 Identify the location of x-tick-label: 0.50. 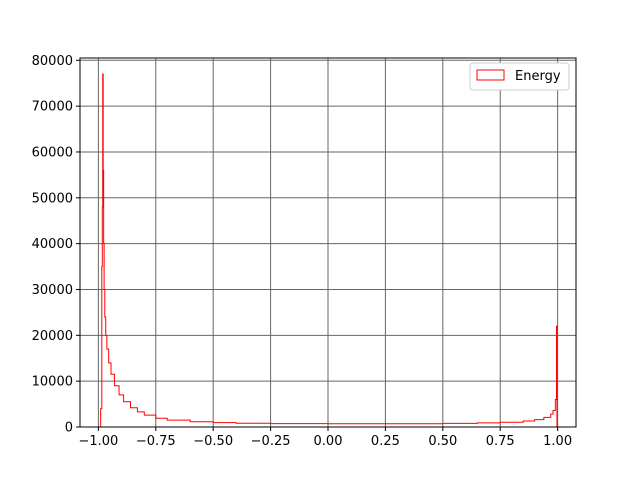
(442, 441).